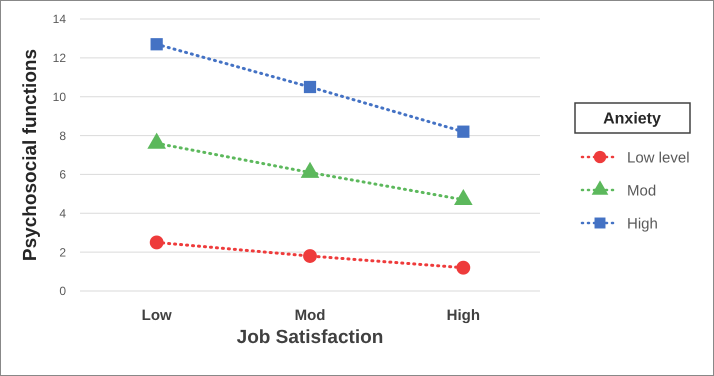 This screenshot has width=714, height=376. Describe the element at coordinates (59, 58) in the screenshot. I see `y-tick-label: 12` at that location.